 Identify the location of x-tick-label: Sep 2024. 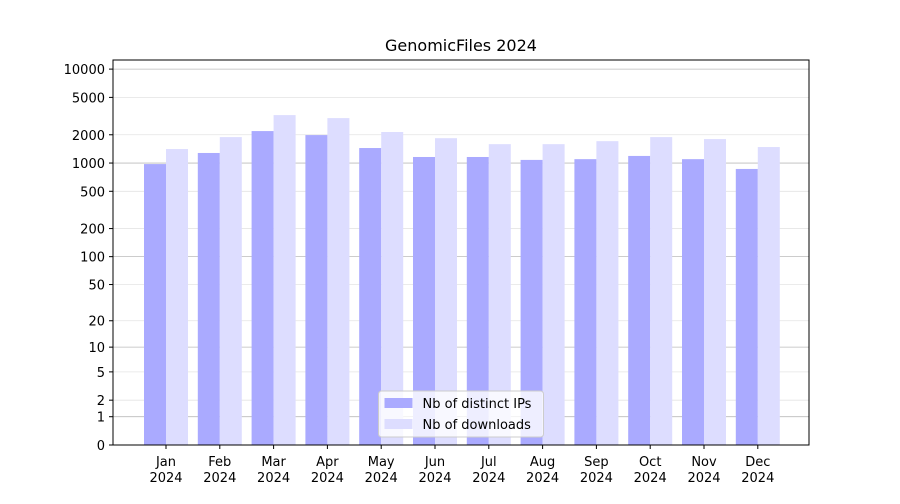
(596, 470).